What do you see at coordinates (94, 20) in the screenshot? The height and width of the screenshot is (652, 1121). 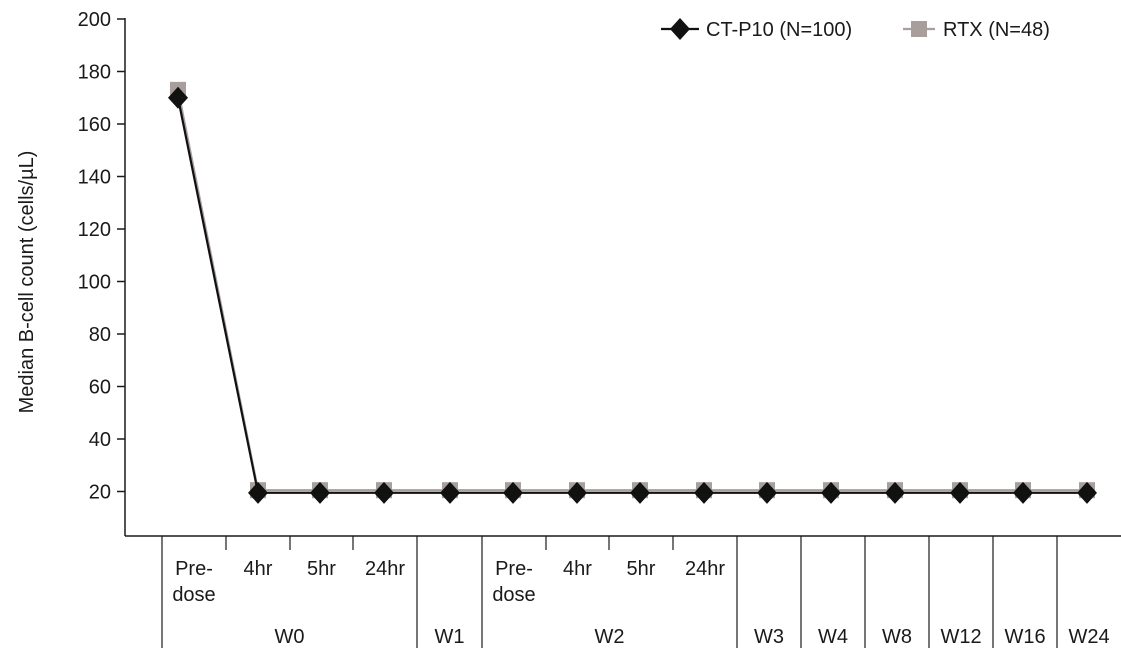 I see `y-tick-label: 200` at bounding box center [94, 20].